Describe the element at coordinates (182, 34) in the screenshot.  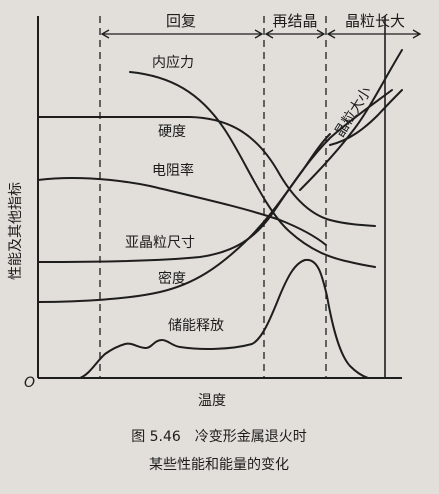
I see `recovery-range-arrow` at that location.